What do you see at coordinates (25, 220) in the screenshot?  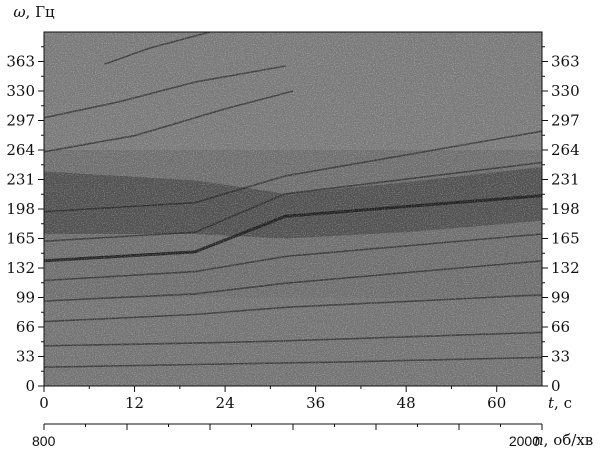 I see `y-axis-left: 0 33 66 99 132 165 198 231 264 297 330 363` at bounding box center [25, 220].